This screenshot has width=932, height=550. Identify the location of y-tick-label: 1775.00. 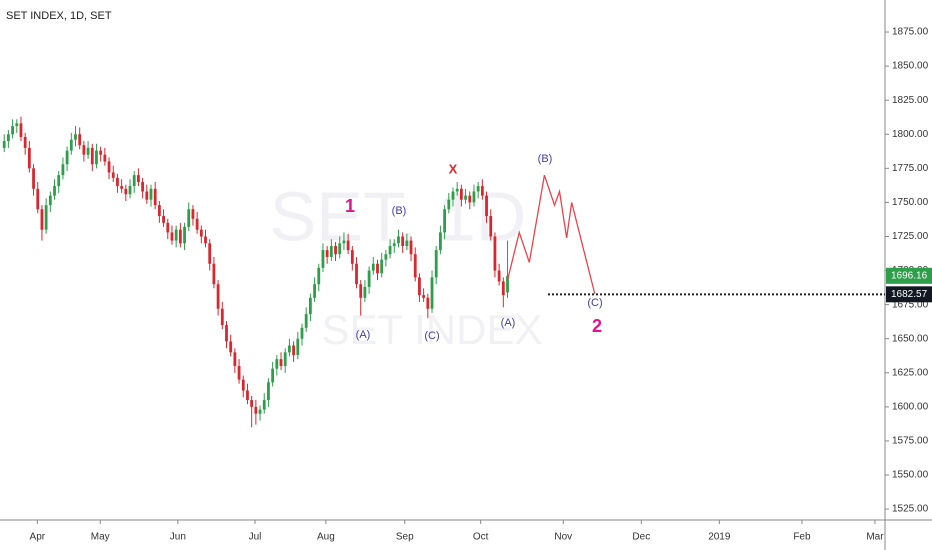
(910, 168).